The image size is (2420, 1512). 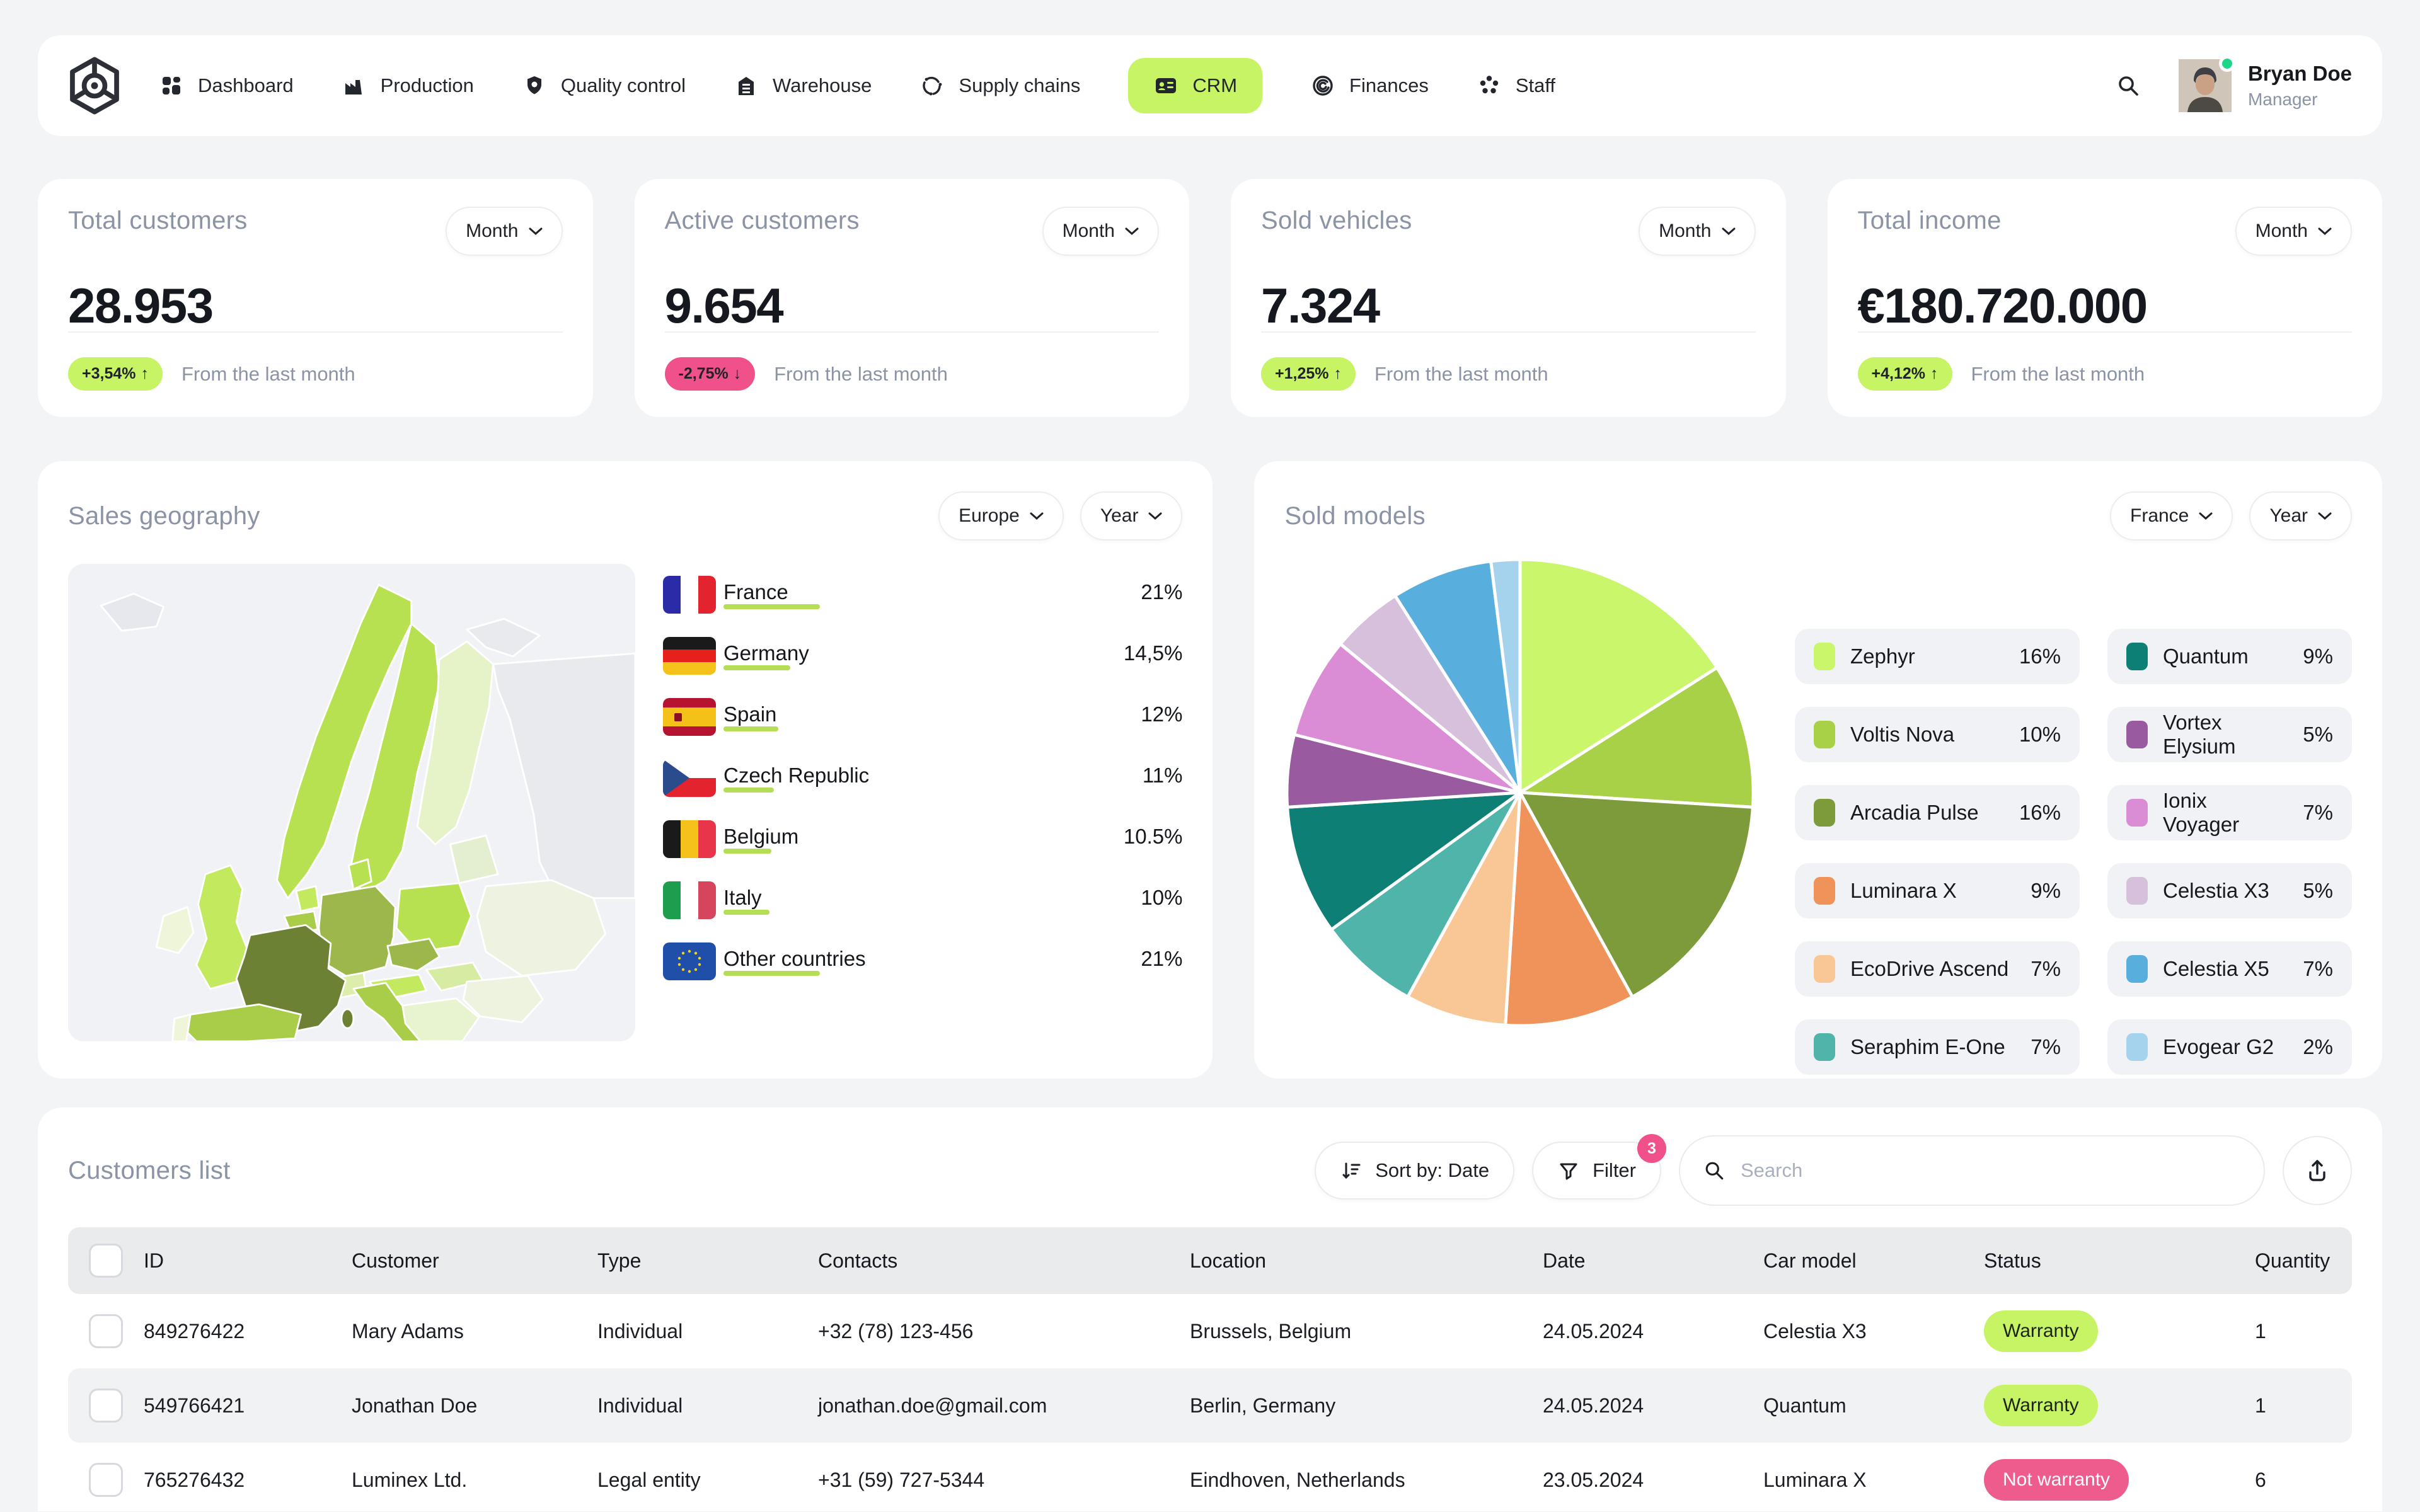 What do you see at coordinates (953, 973) in the screenshot?
I see `progress-track` at bounding box center [953, 973].